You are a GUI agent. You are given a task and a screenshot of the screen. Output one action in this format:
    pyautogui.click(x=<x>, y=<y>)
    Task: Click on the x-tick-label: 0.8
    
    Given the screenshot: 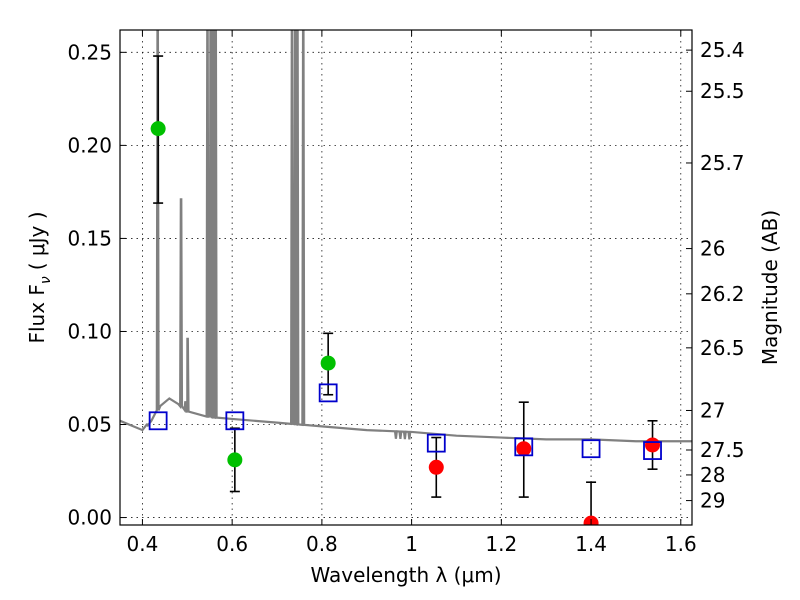 What is the action you would take?
    pyautogui.click(x=322, y=544)
    